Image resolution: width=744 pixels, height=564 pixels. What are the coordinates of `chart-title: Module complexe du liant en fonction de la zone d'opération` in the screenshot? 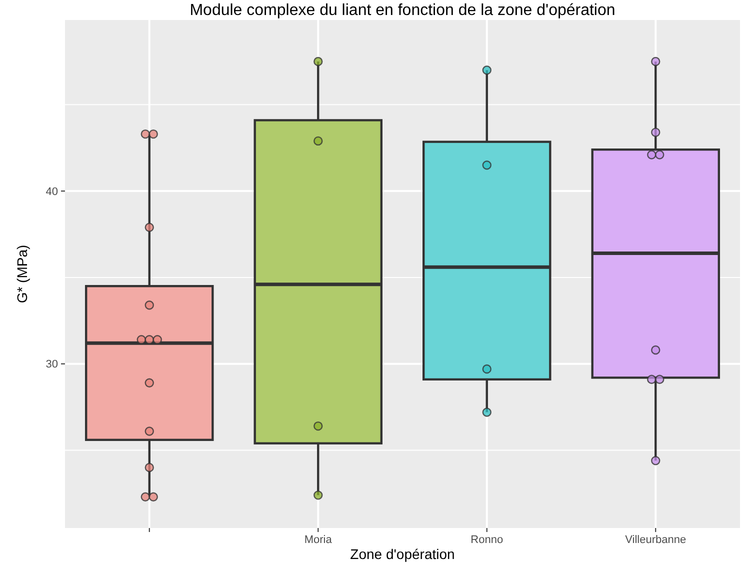 It's located at (403, 10).